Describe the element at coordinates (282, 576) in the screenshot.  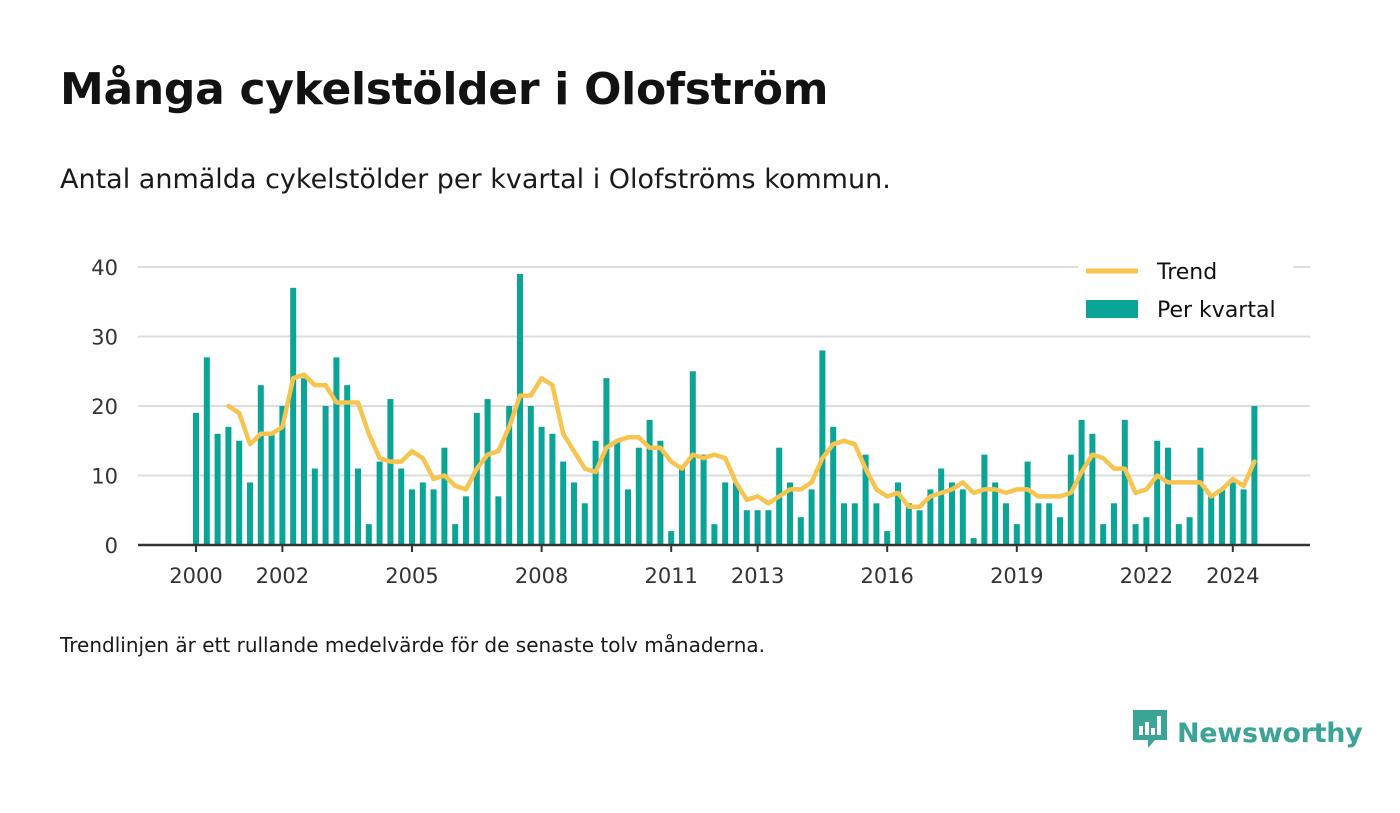
I see `x-tick-label: 2002` at that location.